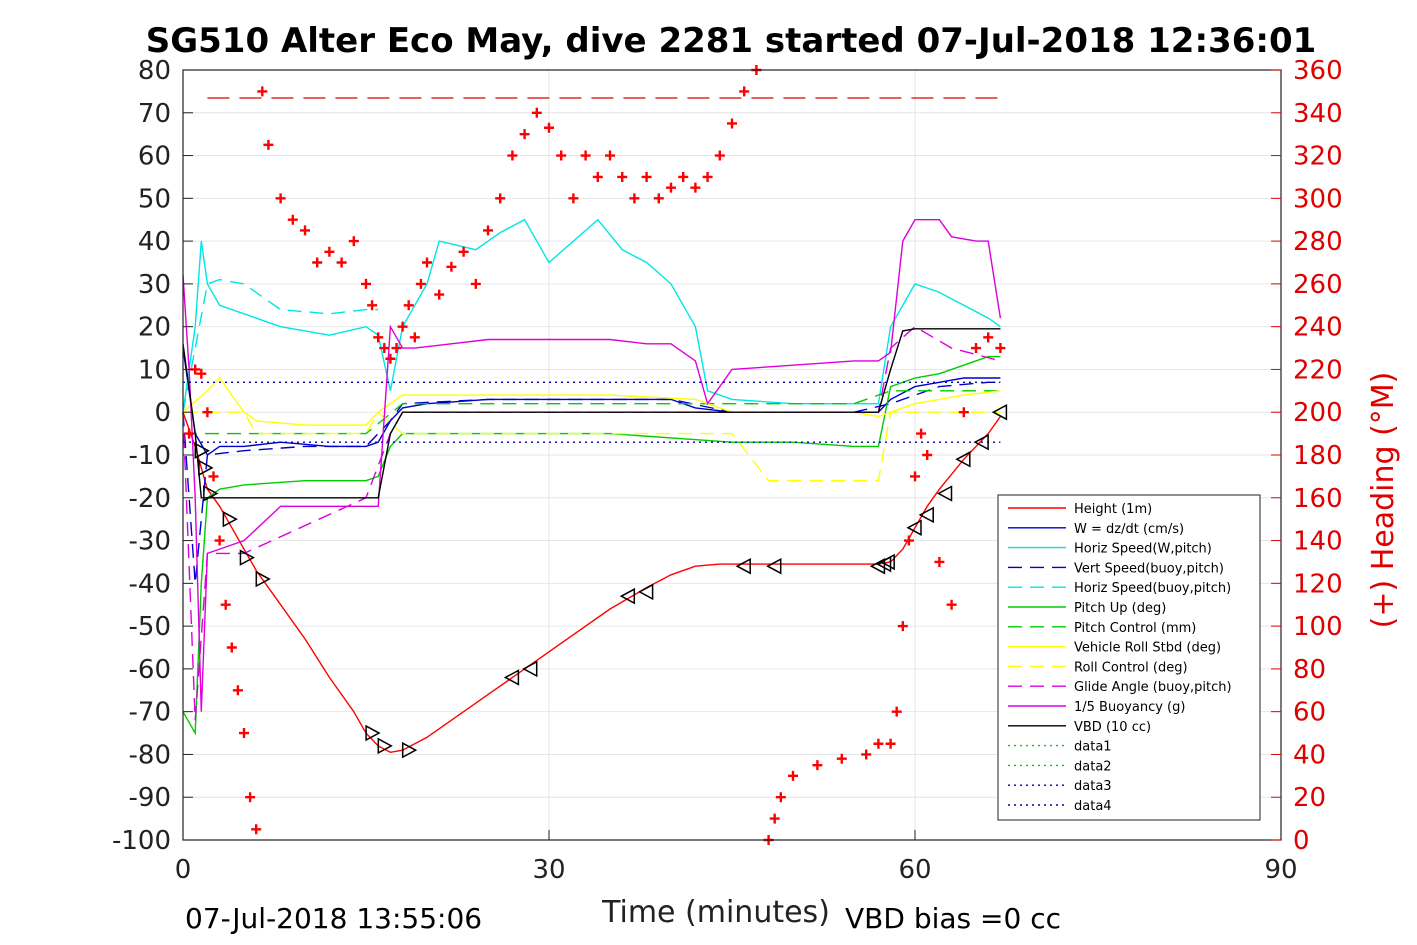 Image resolution: width=1417 pixels, height=945 pixels. Describe the element at coordinates (1153, 687) in the screenshot. I see `legend-label: Glide Angle (buoy,pitch)` at that location.